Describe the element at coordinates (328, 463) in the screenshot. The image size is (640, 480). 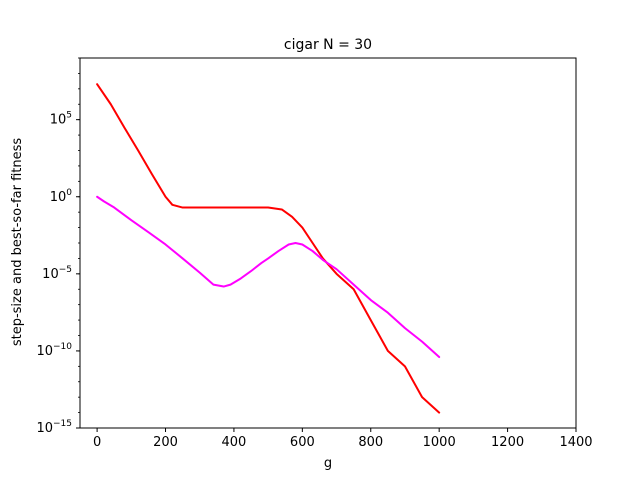
I see `x-axis-label: g` at that location.